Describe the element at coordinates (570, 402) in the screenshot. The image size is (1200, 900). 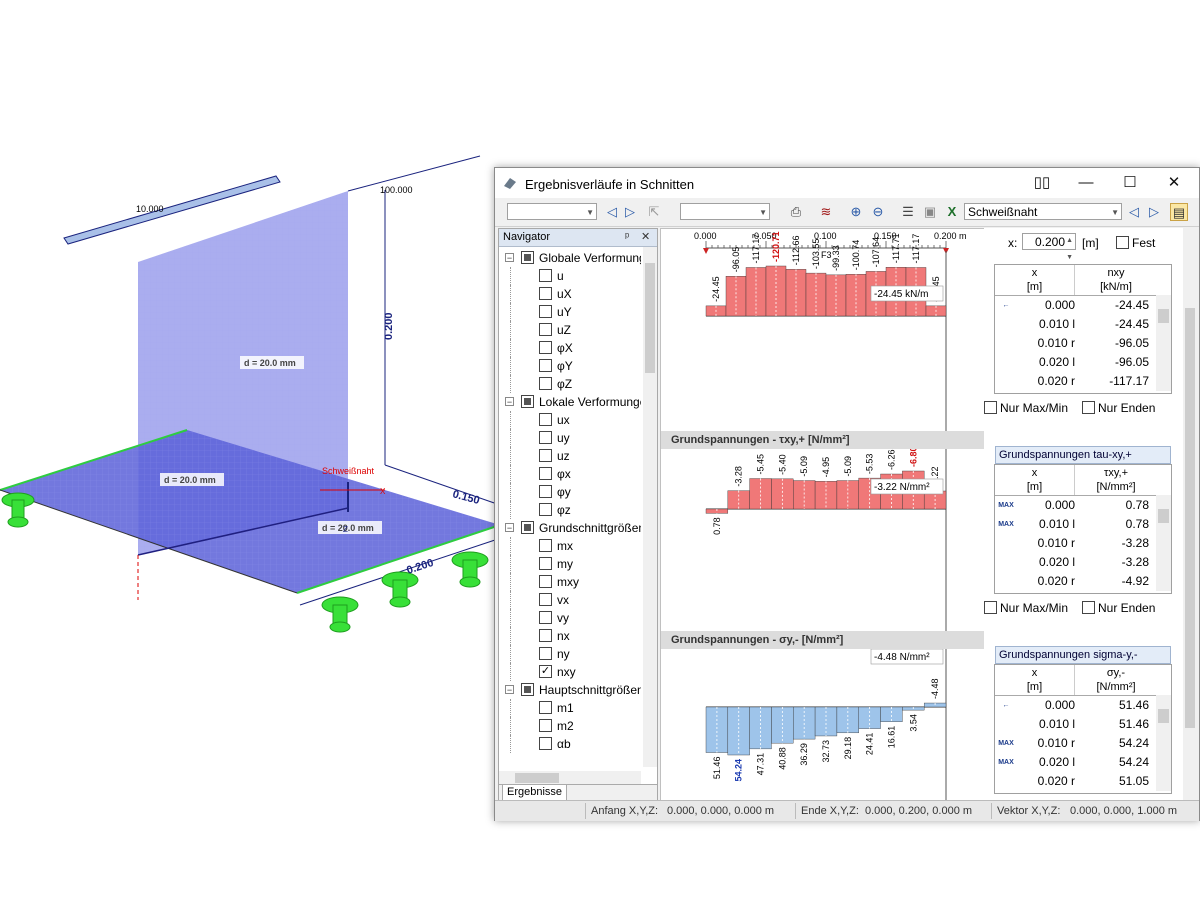
I see `tree-item: − Lokale Verformungen` at that location.